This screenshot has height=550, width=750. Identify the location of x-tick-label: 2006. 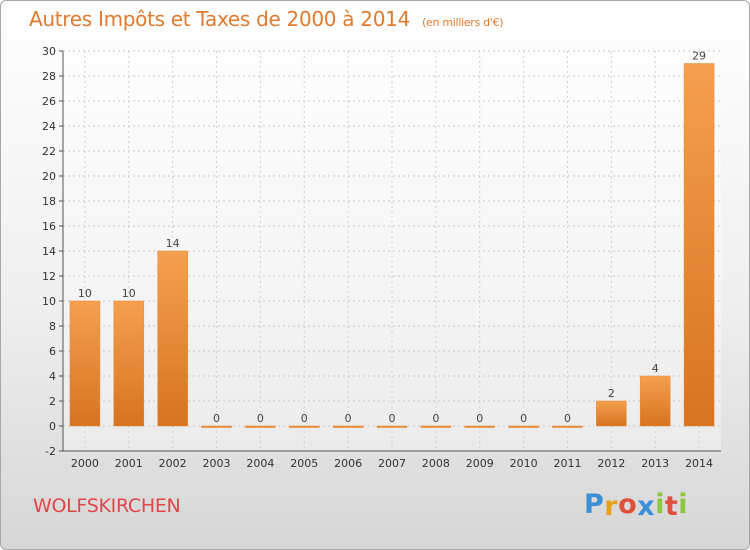
(348, 463).